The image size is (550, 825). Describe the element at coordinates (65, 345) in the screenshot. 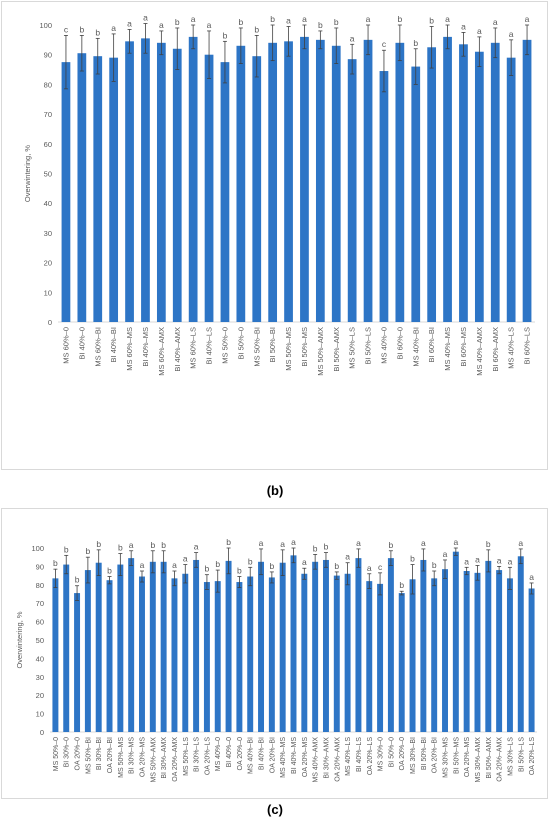

I see `x-tick-label: MS 60%–0` at that location.